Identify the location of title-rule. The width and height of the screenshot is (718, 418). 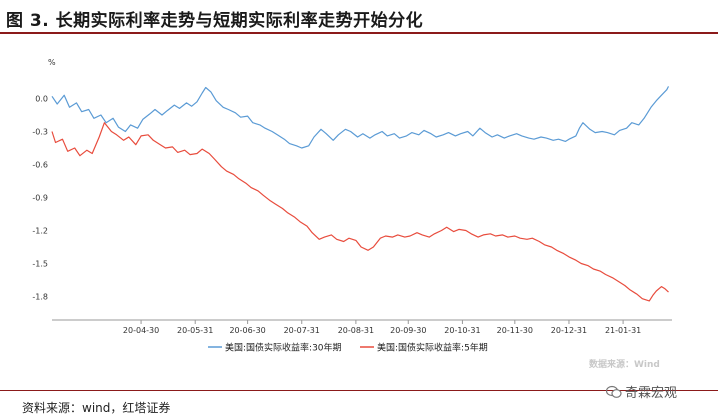
(359, 33).